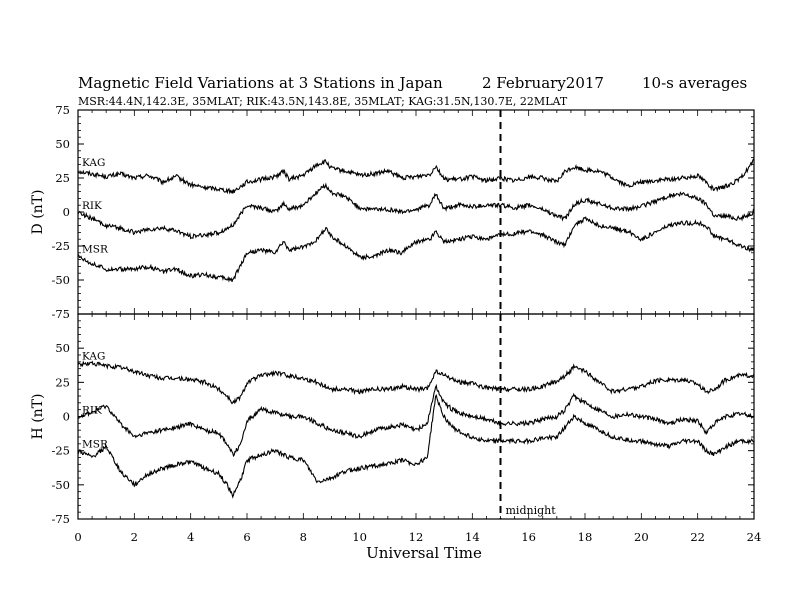  What do you see at coordinates (528, 314) in the screenshot?
I see `midnight-marker: midnight` at bounding box center [528, 314].